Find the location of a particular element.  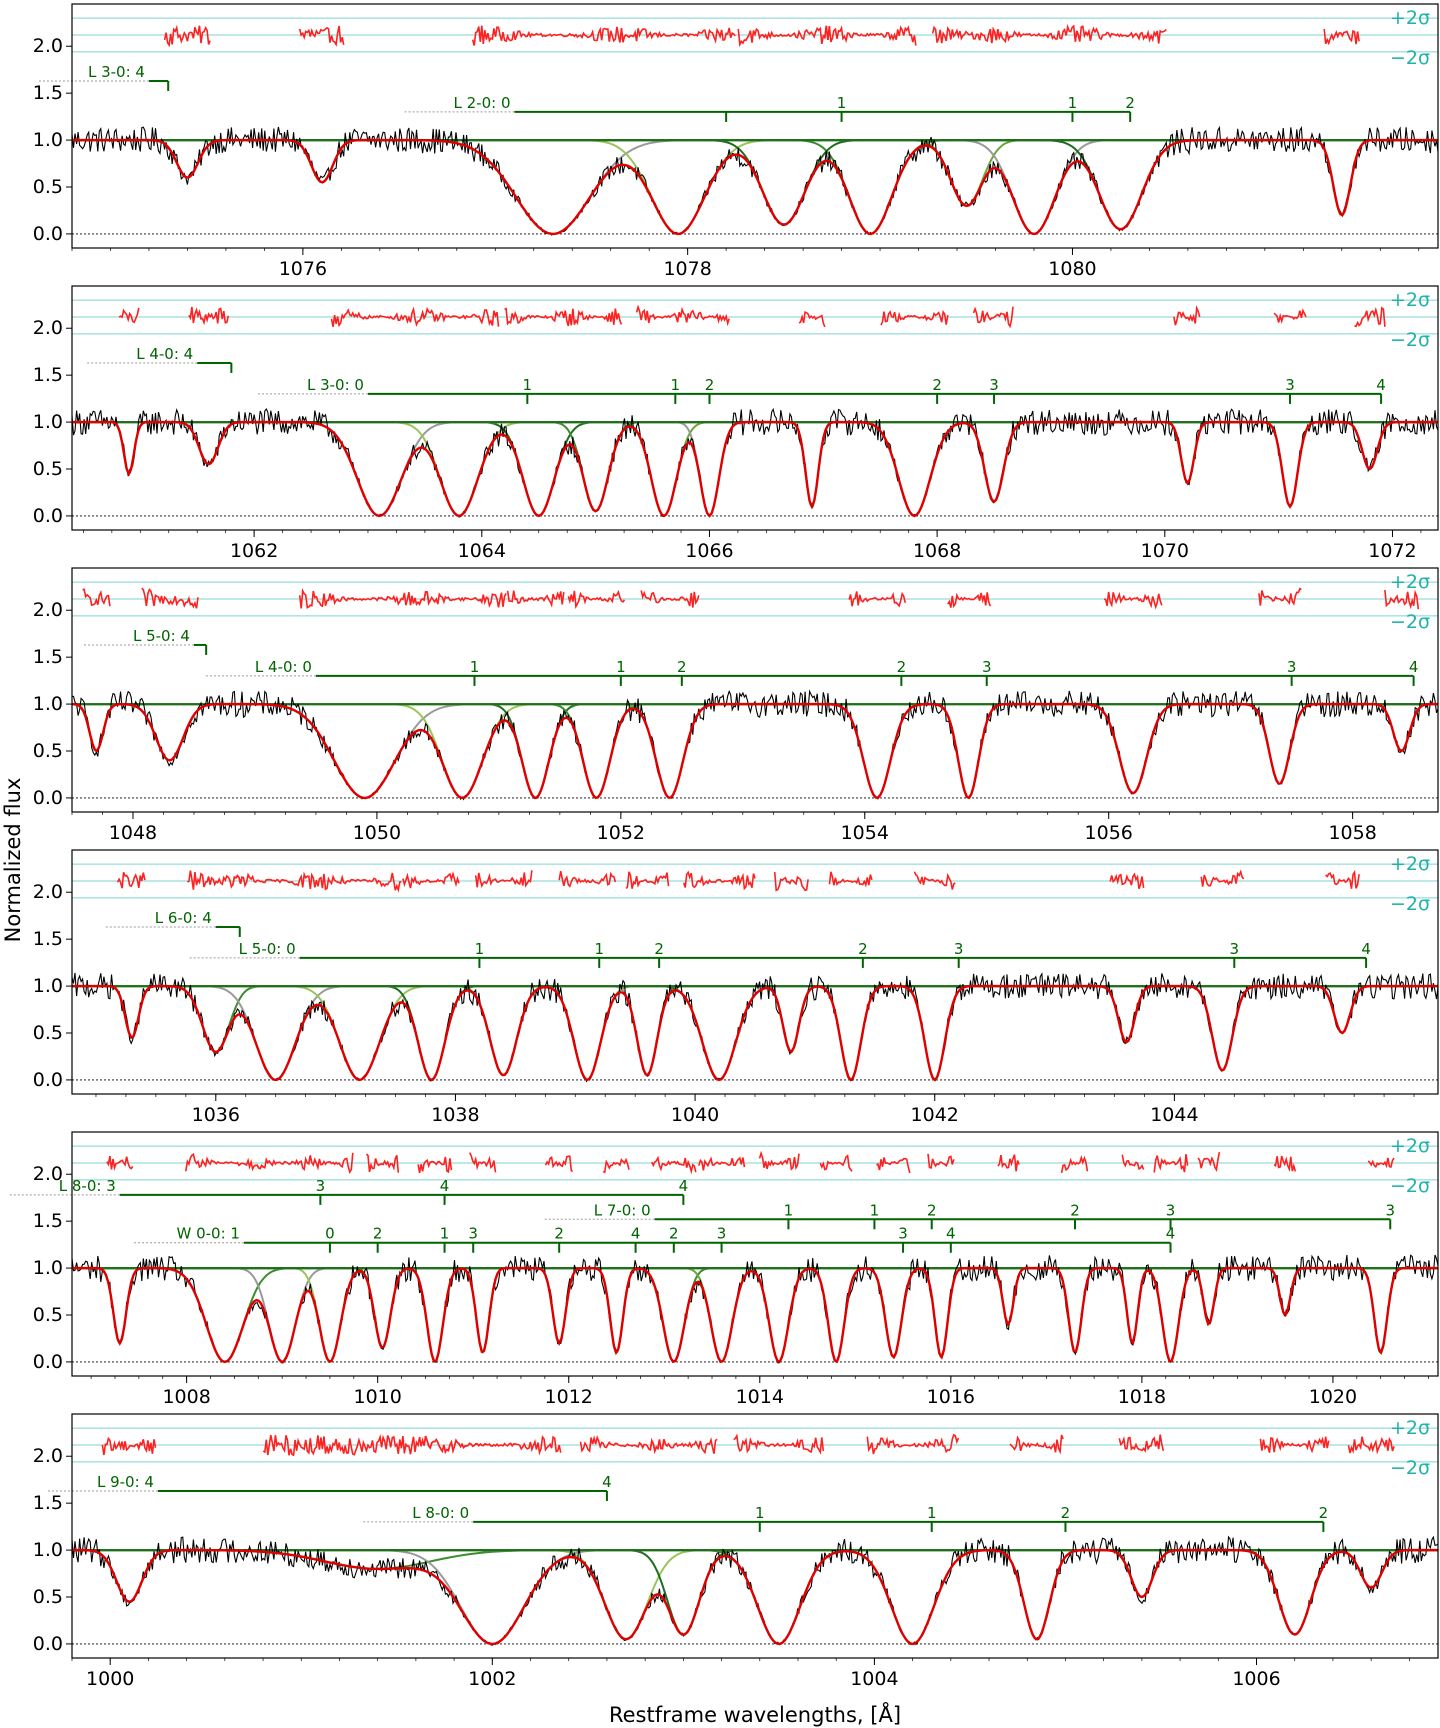

line-system-1: L 6-0: 4 is located at coordinates (173, 923).